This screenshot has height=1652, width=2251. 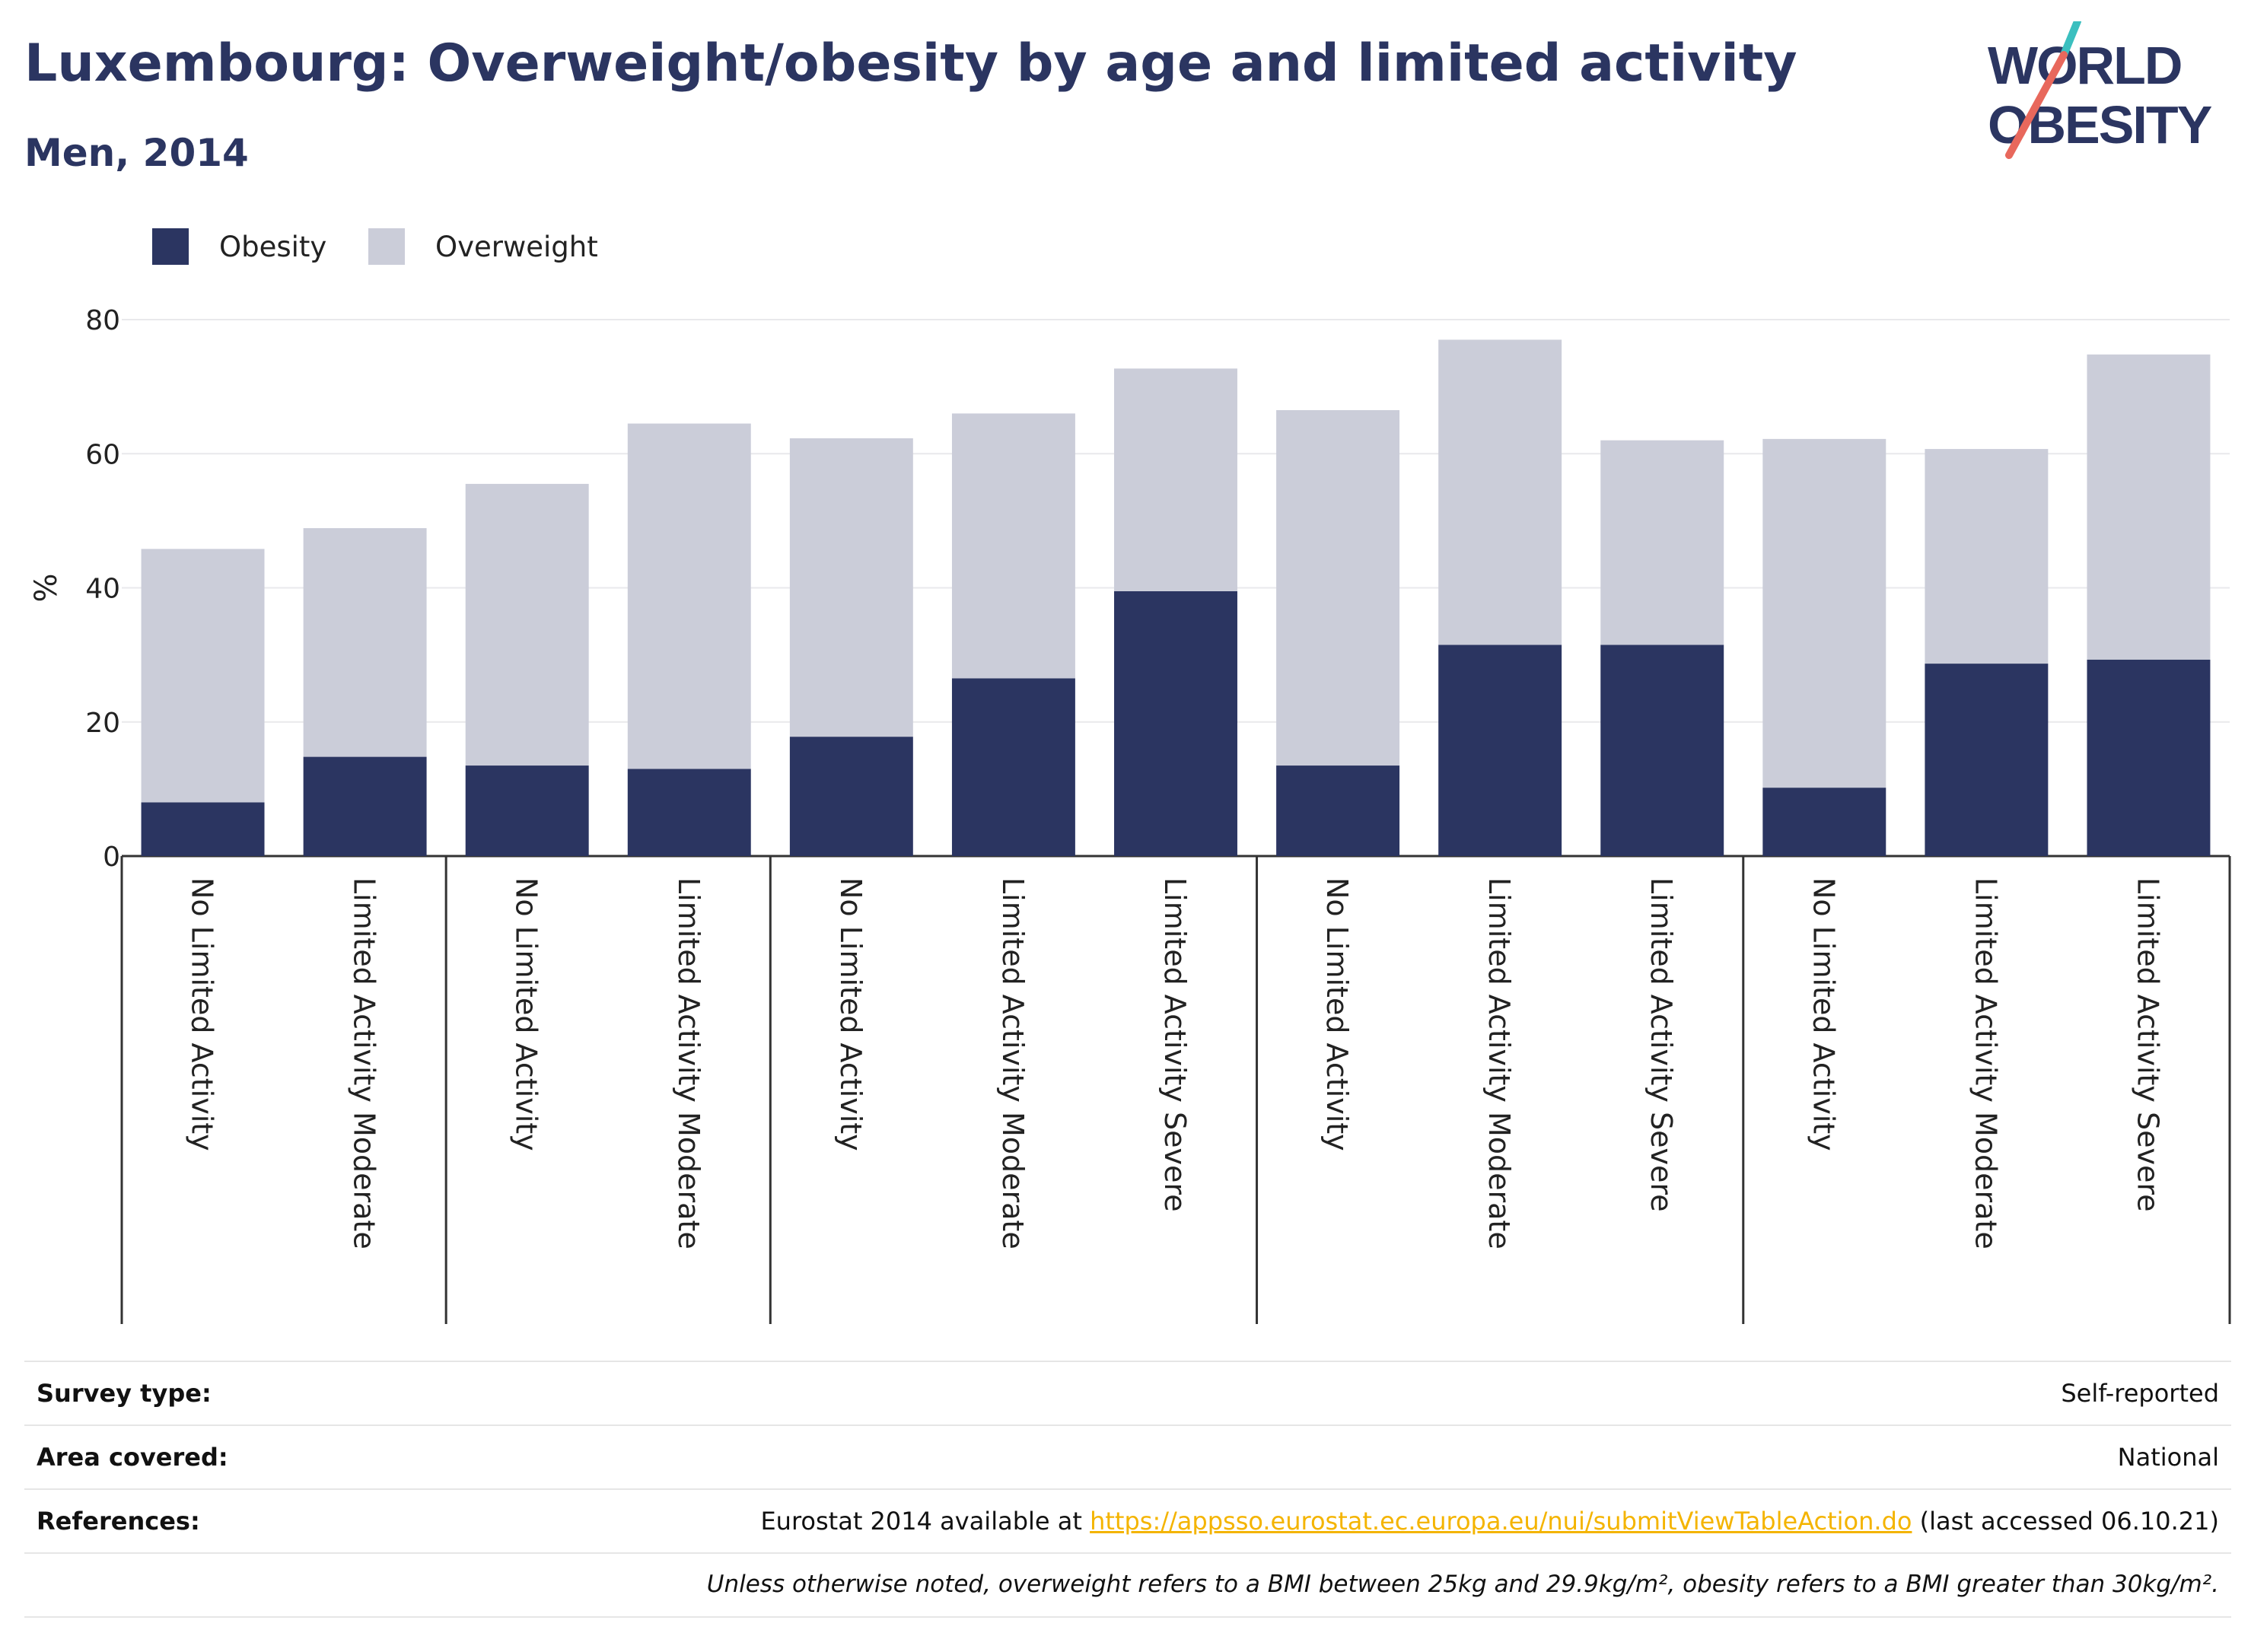 I want to click on y-tick-label: 40, so click(x=102, y=589).